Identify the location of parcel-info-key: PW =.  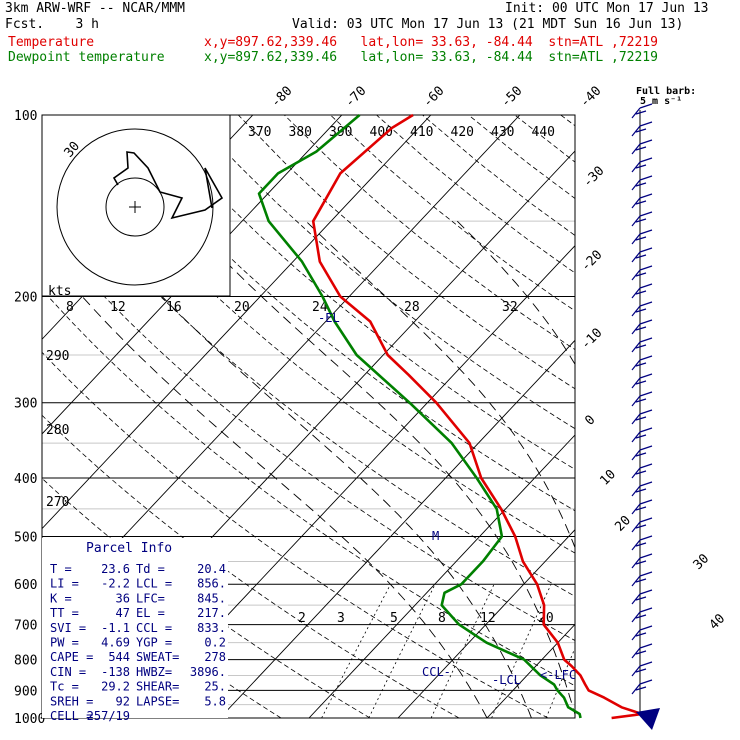
(64, 643).